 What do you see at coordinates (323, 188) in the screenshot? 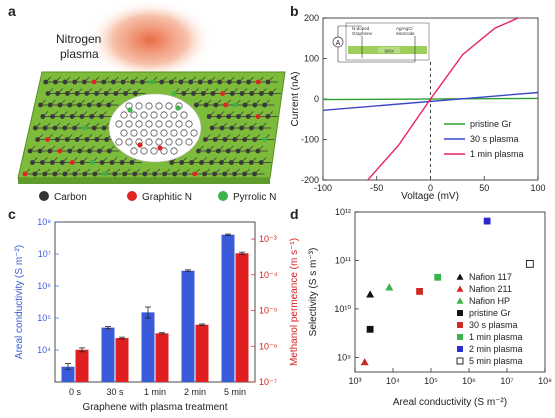
I see `xtick-label-b: -100` at bounding box center [323, 188].